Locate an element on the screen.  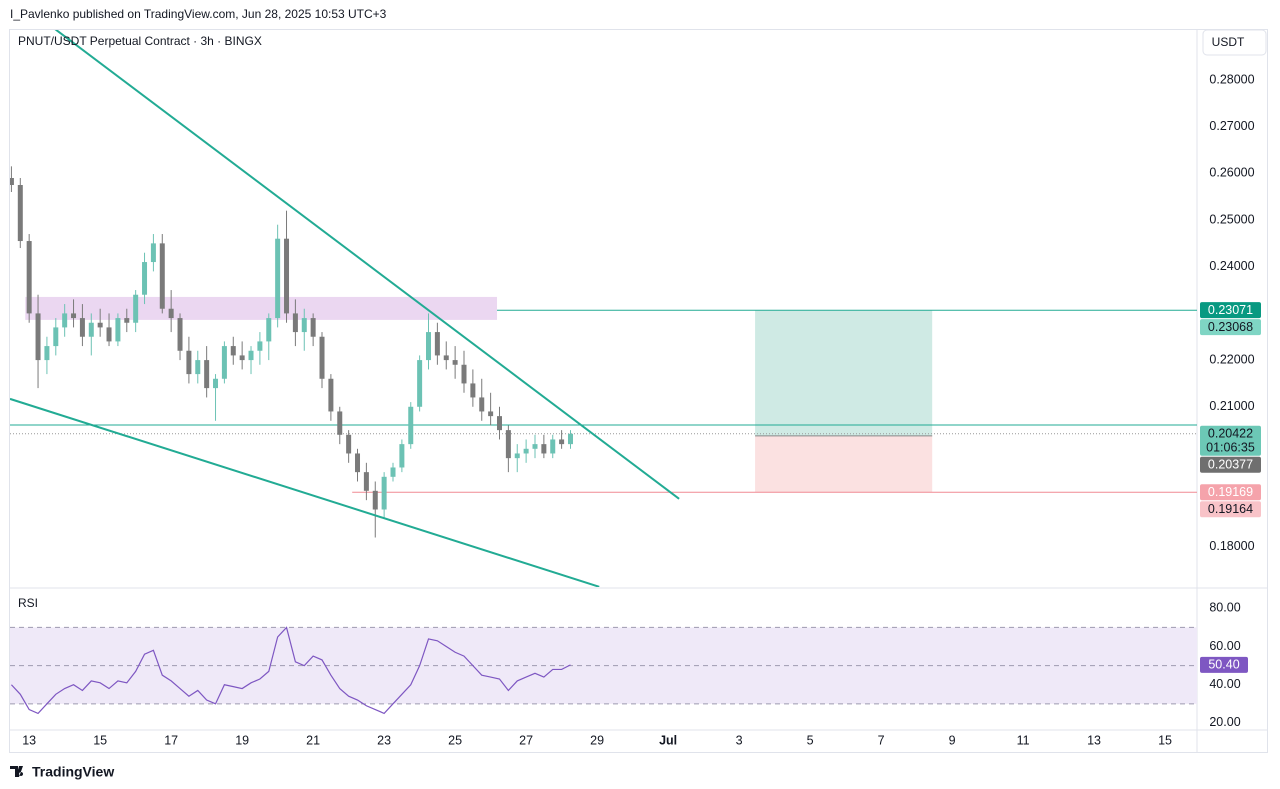
rsi-tag-label: 50.40 is located at coordinates (1223, 665).